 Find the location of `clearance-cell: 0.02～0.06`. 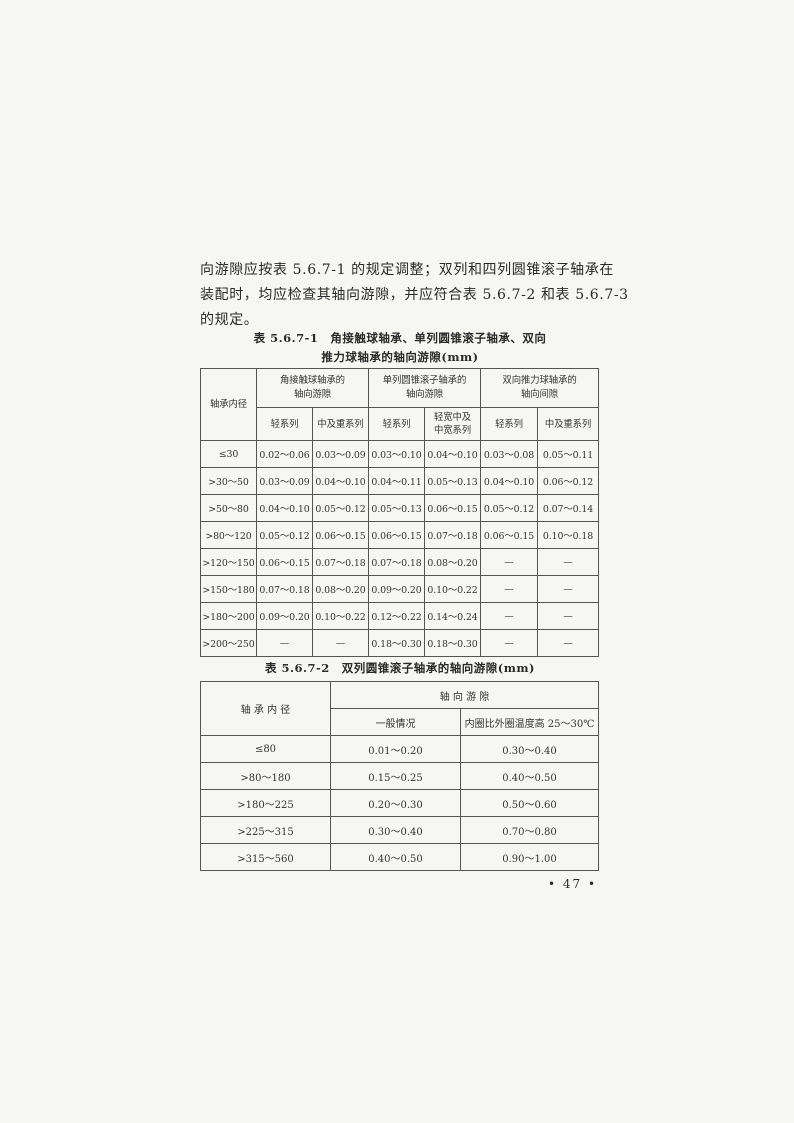

clearance-cell: 0.02～0.06 is located at coordinates (284, 454).